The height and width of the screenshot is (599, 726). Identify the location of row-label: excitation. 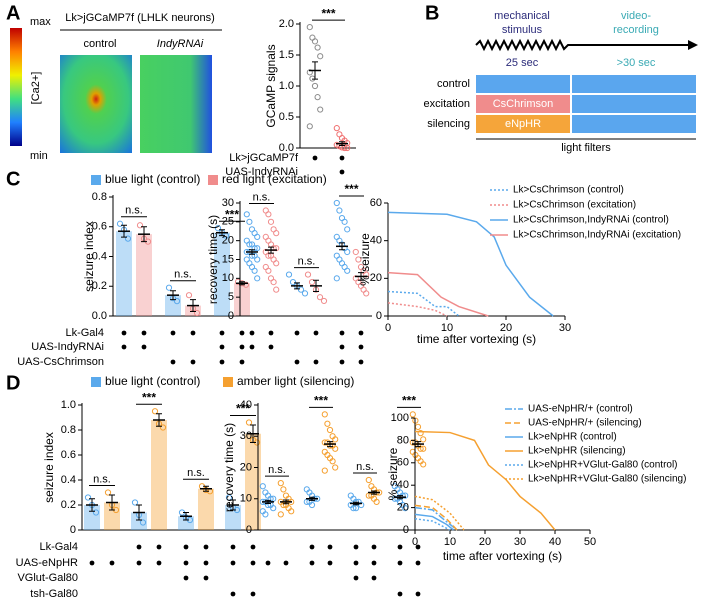
(447, 104).